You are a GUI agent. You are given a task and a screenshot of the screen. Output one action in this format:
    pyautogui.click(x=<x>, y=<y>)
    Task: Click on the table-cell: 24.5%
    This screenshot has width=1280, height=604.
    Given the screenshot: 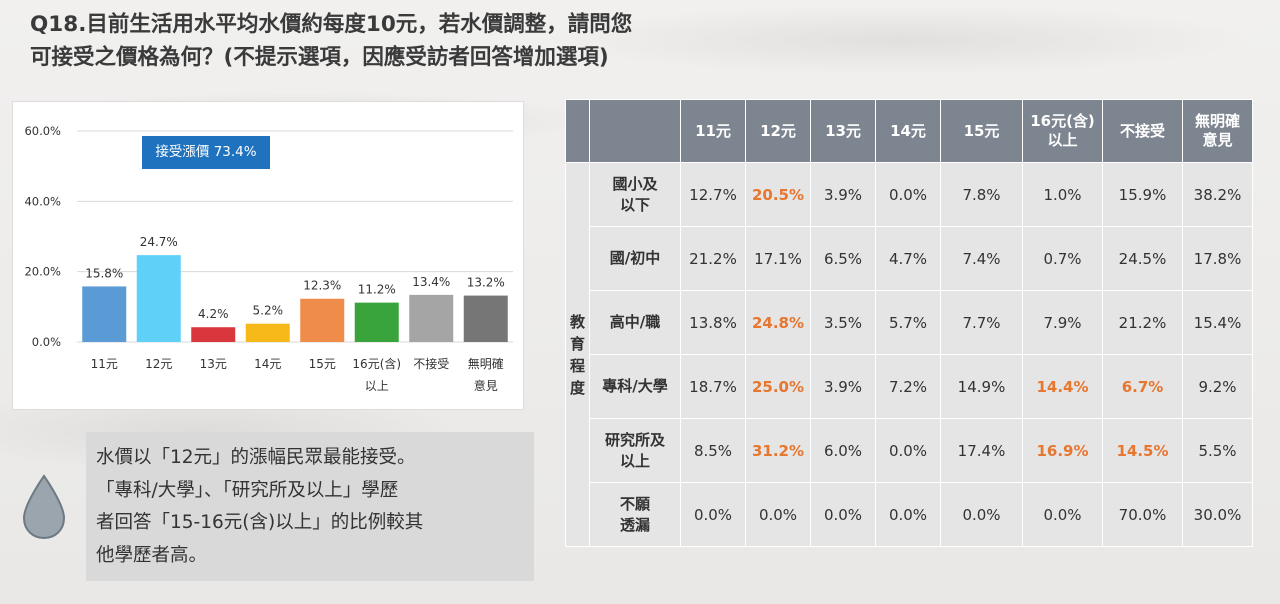 What is the action you would take?
    pyautogui.click(x=1142, y=258)
    